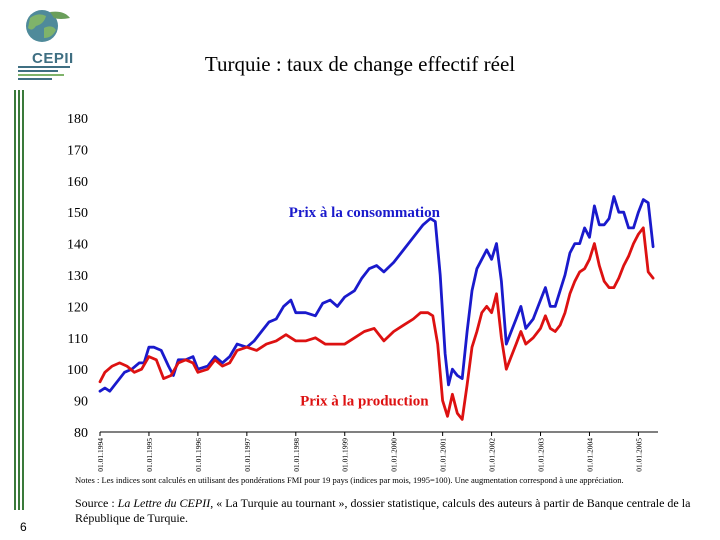  Describe the element at coordinates (164, 503) in the screenshot. I see `source-publication: La Lettre du CEPII` at that location.